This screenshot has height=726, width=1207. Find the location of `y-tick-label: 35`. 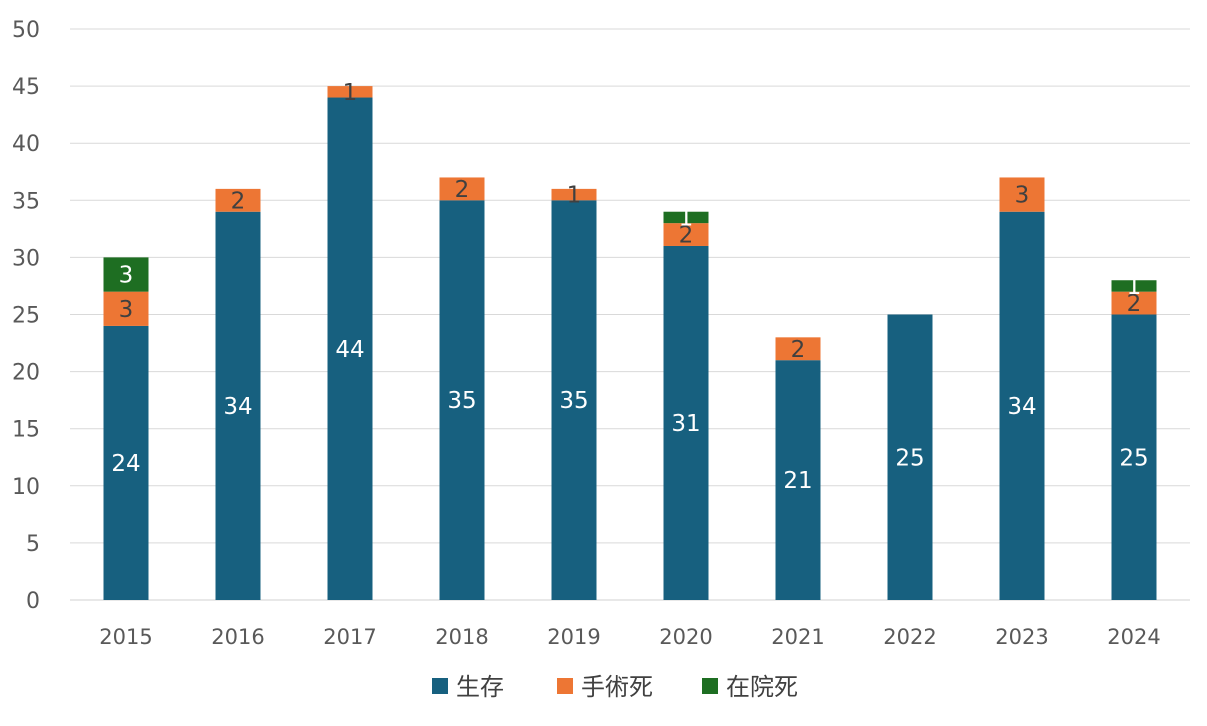

y-tick-label: 35 is located at coordinates (26, 201).